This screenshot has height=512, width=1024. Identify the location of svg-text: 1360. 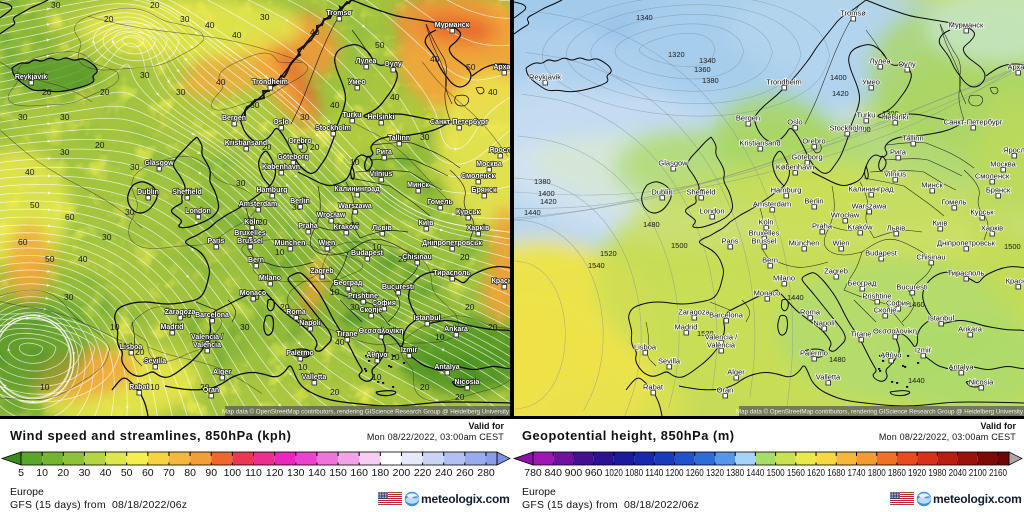
(702, 69).